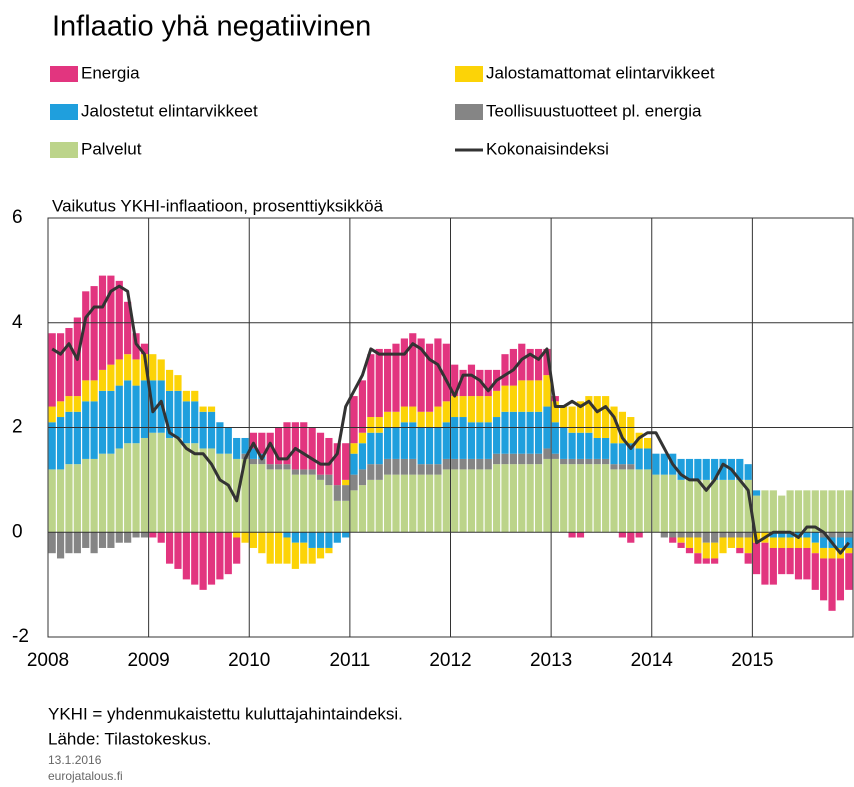 This screenshot has width=854, height=787. I want to click on legend-label: Teollisuustuotteet pl. energia, so click(594, 110).